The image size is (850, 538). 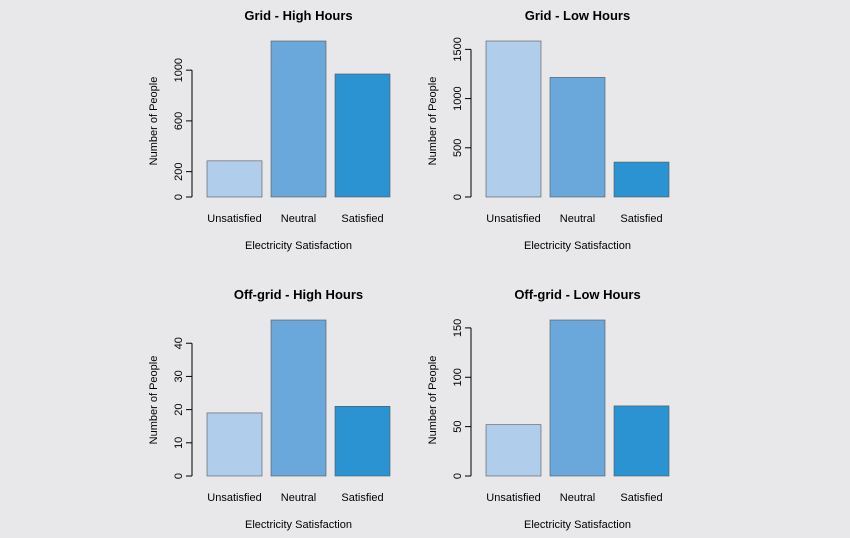 I want to click on chart-title: Off-grid - Low Hours, so click(x=577, y=294).